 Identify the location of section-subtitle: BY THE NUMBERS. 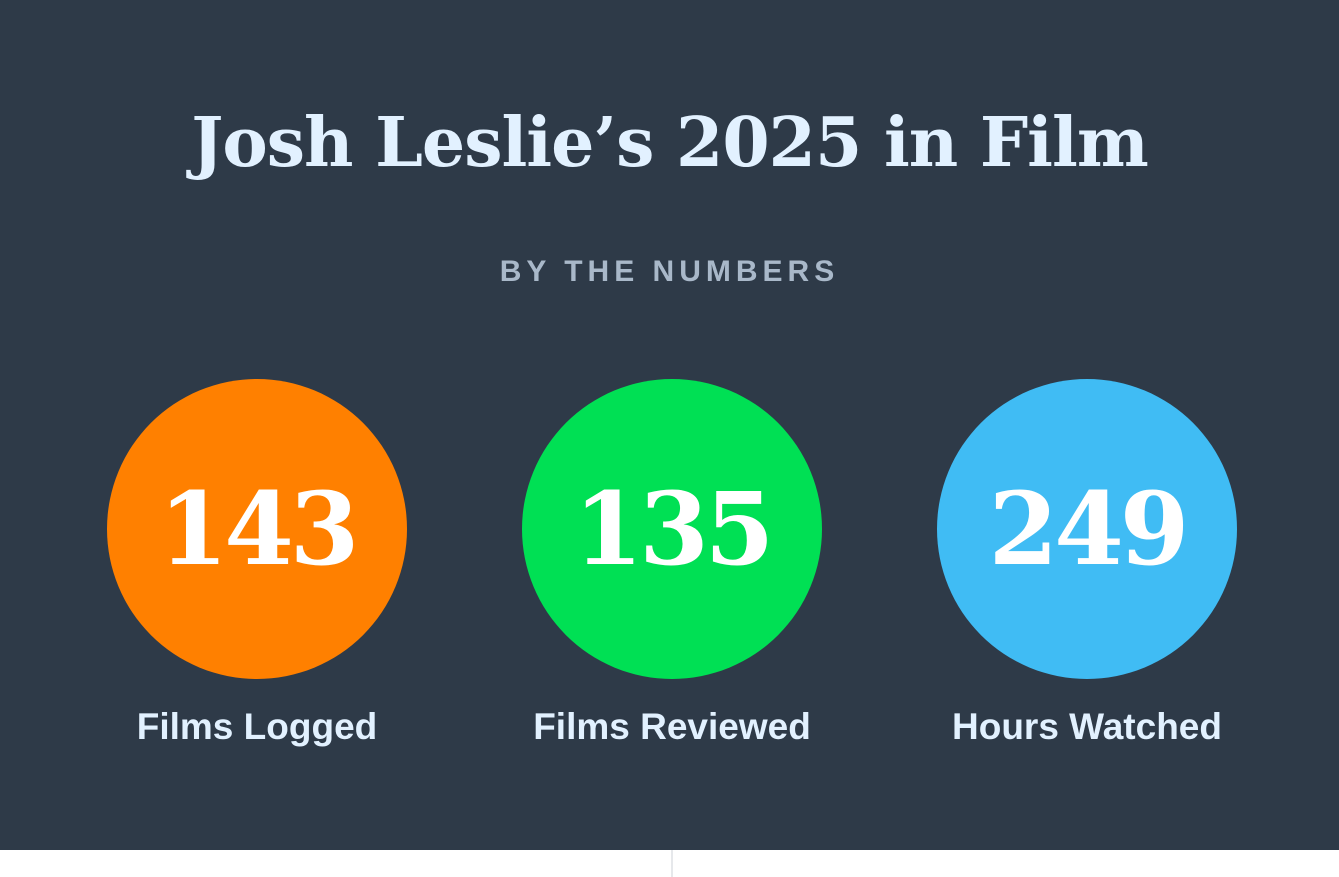
(669, 271).